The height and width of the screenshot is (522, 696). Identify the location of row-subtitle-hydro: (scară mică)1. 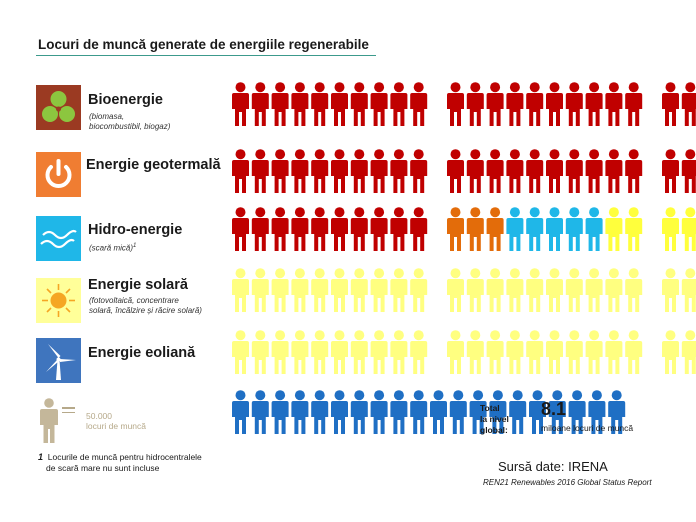
(113, 248).